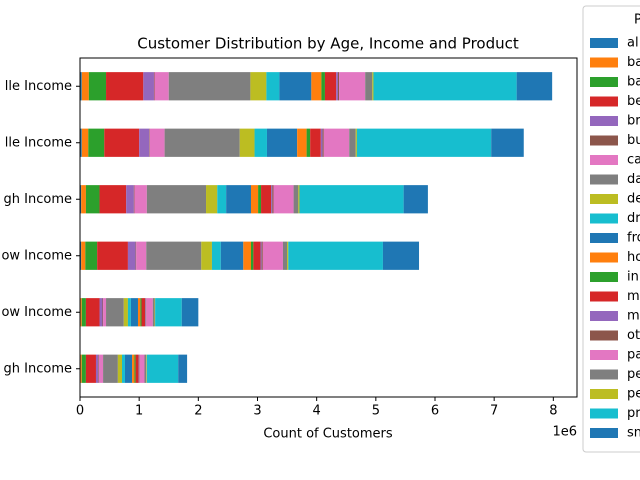  Describe the element at coordinates (435, 411) in the screenshot. I see `x-tick-label: 6` at that location.